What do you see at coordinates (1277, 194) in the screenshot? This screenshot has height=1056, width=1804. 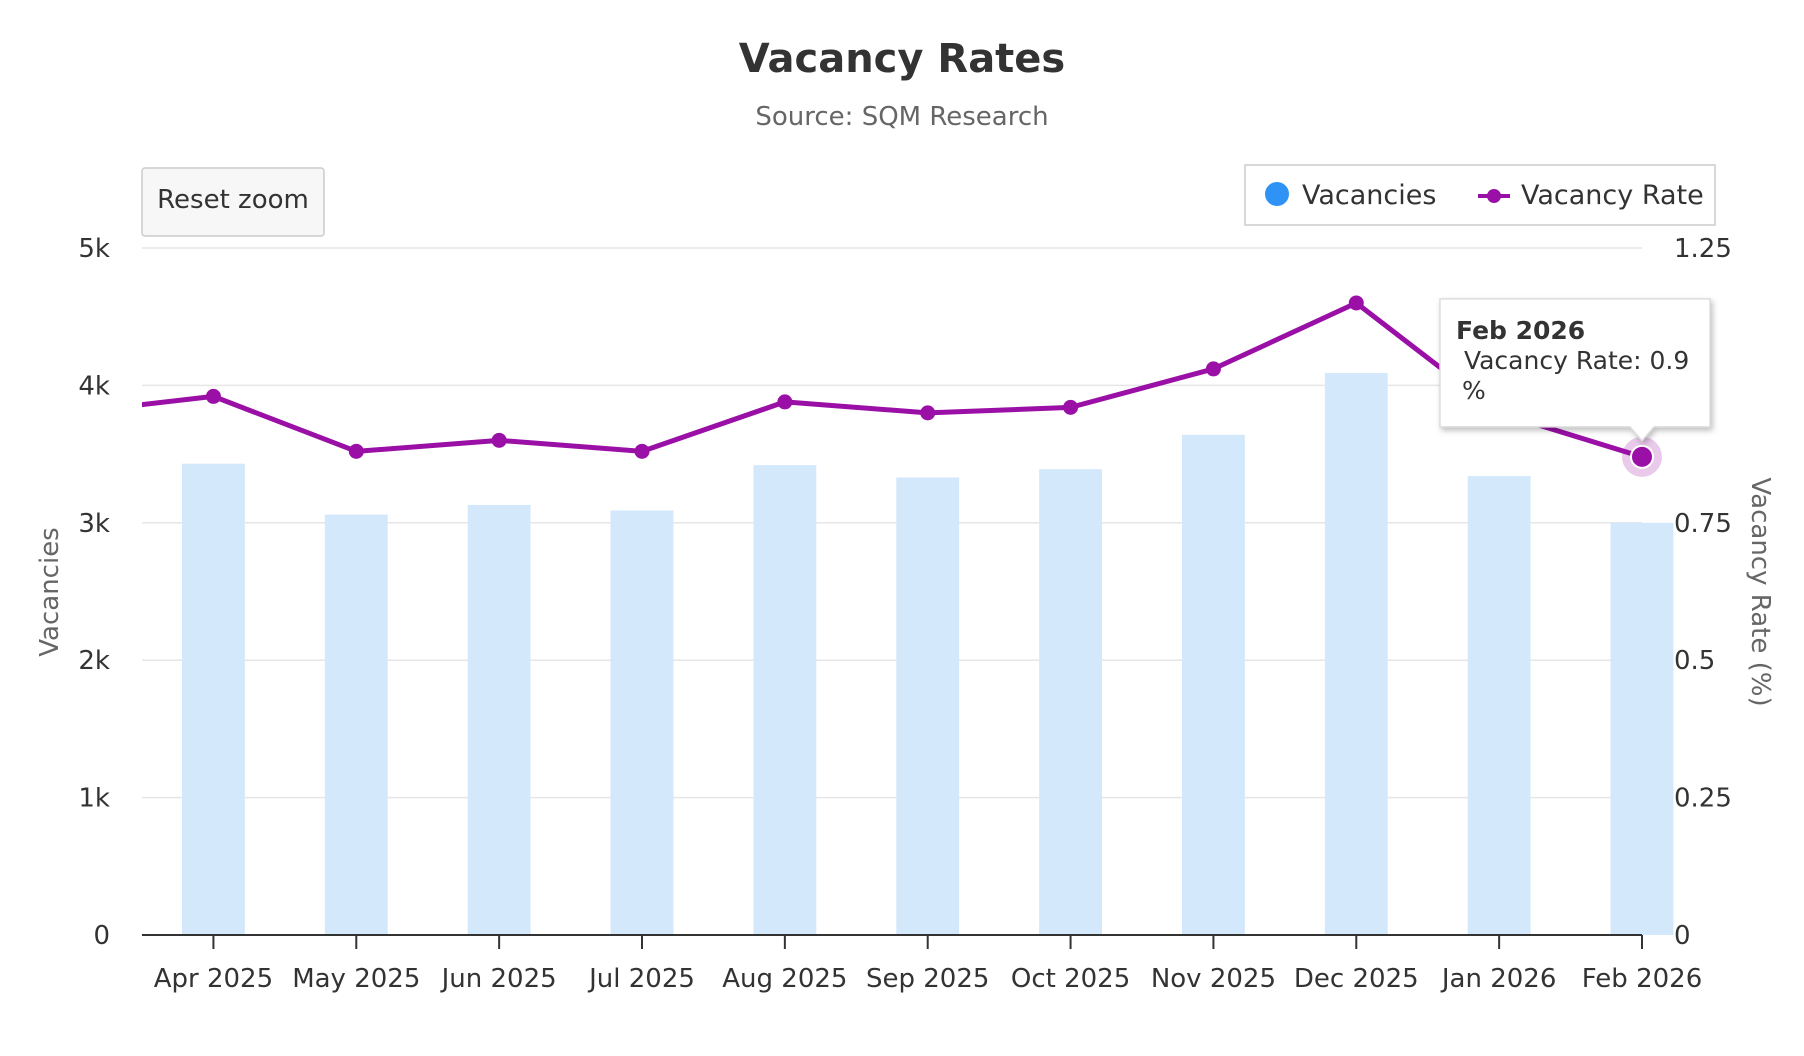 I see `legend-symbol-vacancies` at bounding box center [1277, 194].